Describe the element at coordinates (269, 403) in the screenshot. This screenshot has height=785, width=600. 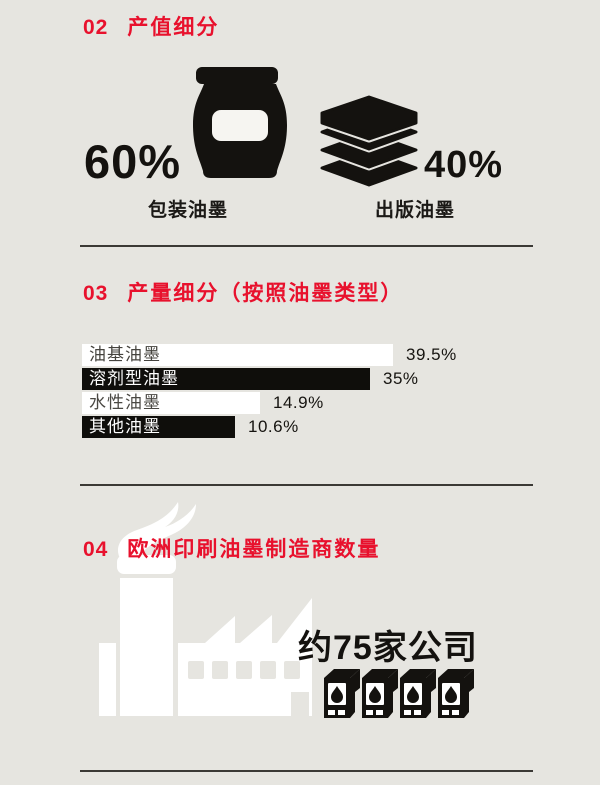
I see `bar-row-water-based: 水性油墨 14.9%` at that location.